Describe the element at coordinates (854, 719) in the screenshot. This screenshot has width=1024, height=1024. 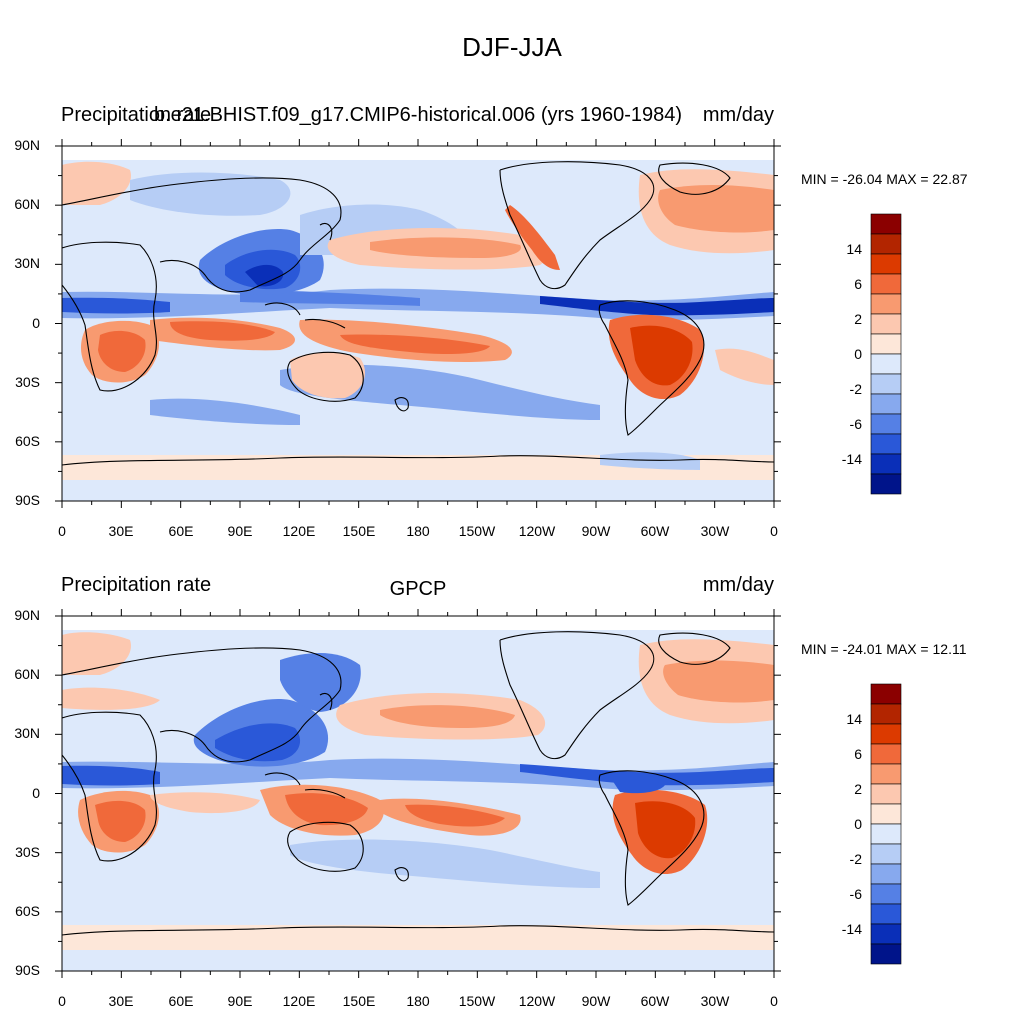
I see `p2-colorbar-label: 14` at that location.